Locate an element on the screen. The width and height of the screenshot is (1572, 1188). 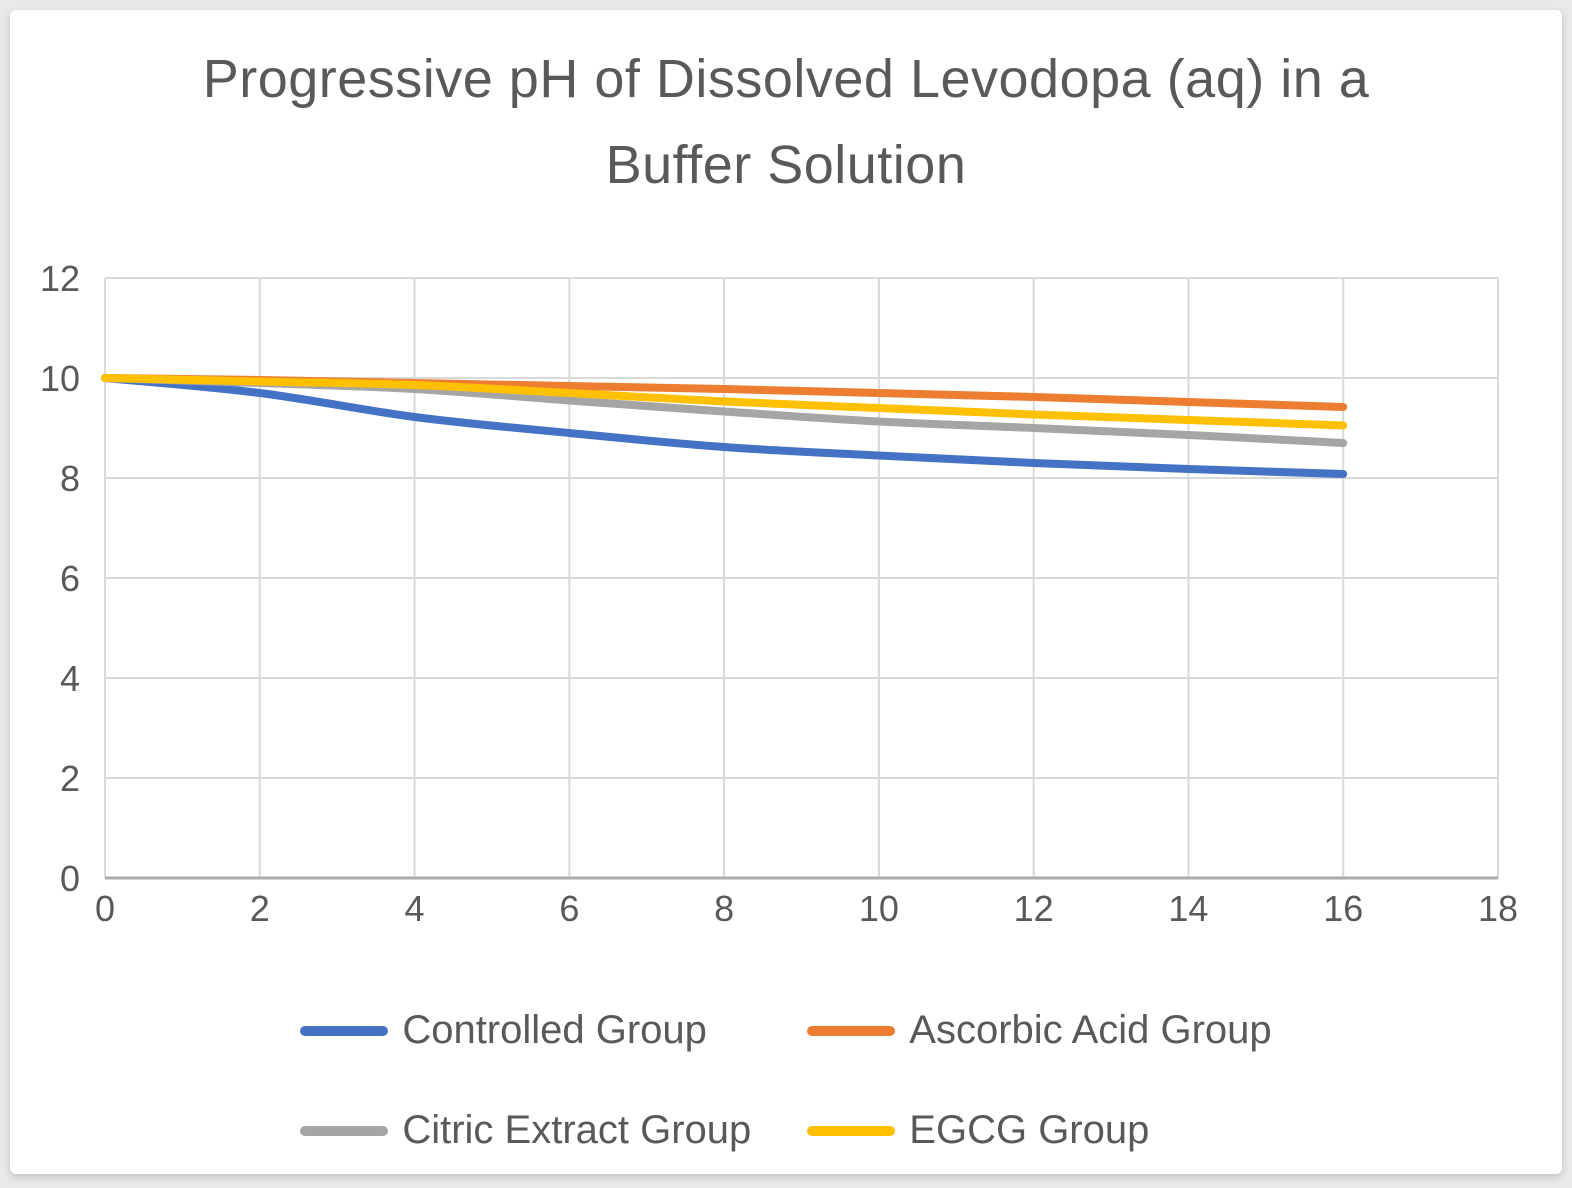
chart-title-line-2: Buffer Solution is located at coordinates (786, 165).